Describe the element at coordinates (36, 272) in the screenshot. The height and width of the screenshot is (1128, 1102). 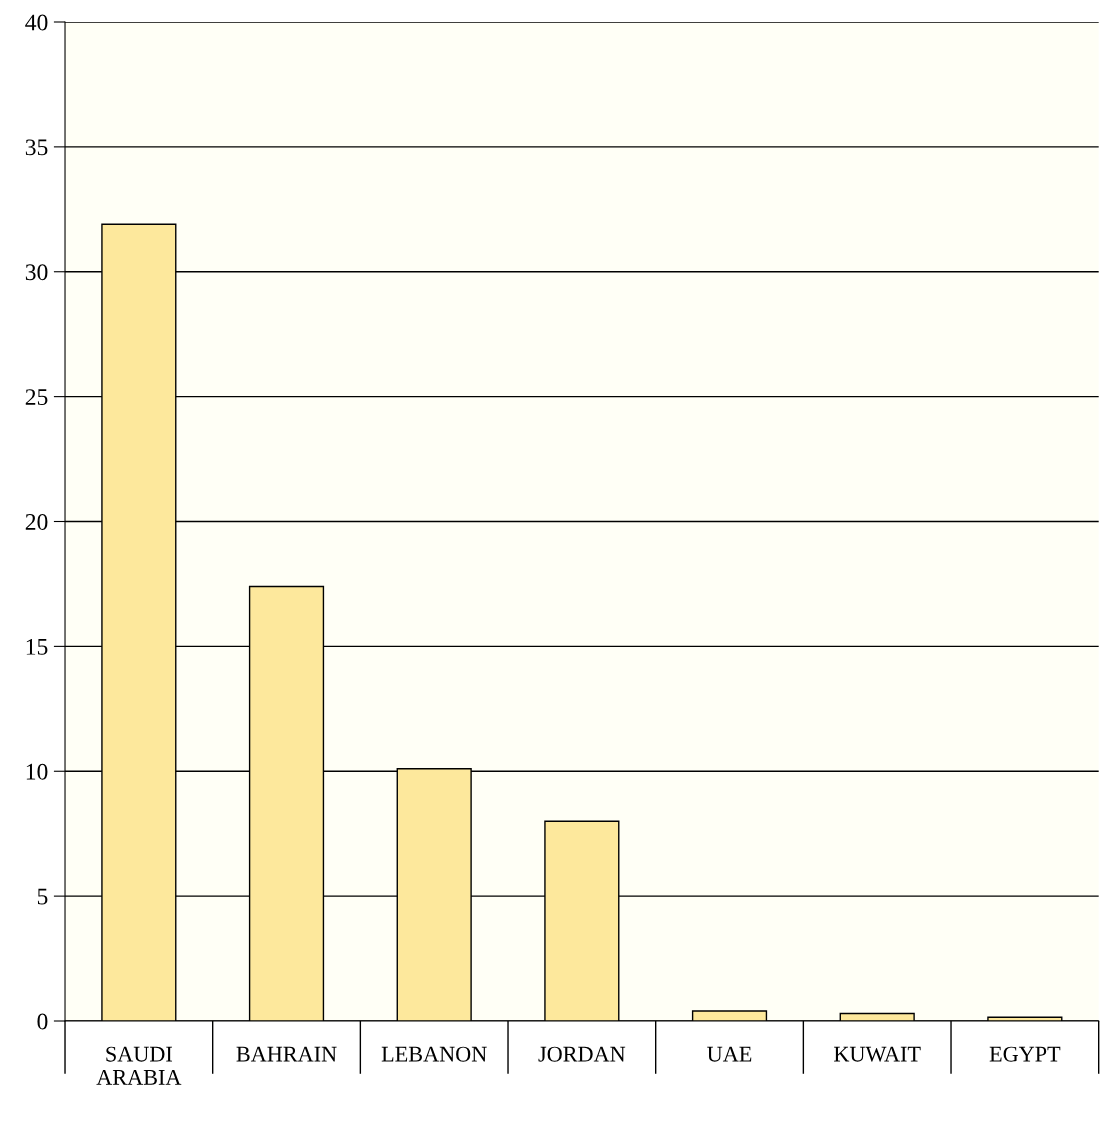
I see `y-tick-label: 30` at that location.